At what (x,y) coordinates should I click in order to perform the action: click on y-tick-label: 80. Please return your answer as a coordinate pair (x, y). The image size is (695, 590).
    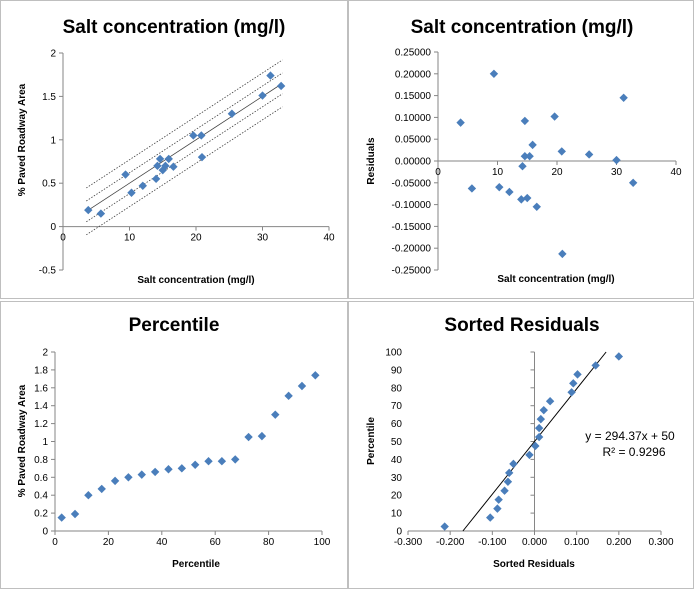
    Looking at the image, I should click on (397, 388).